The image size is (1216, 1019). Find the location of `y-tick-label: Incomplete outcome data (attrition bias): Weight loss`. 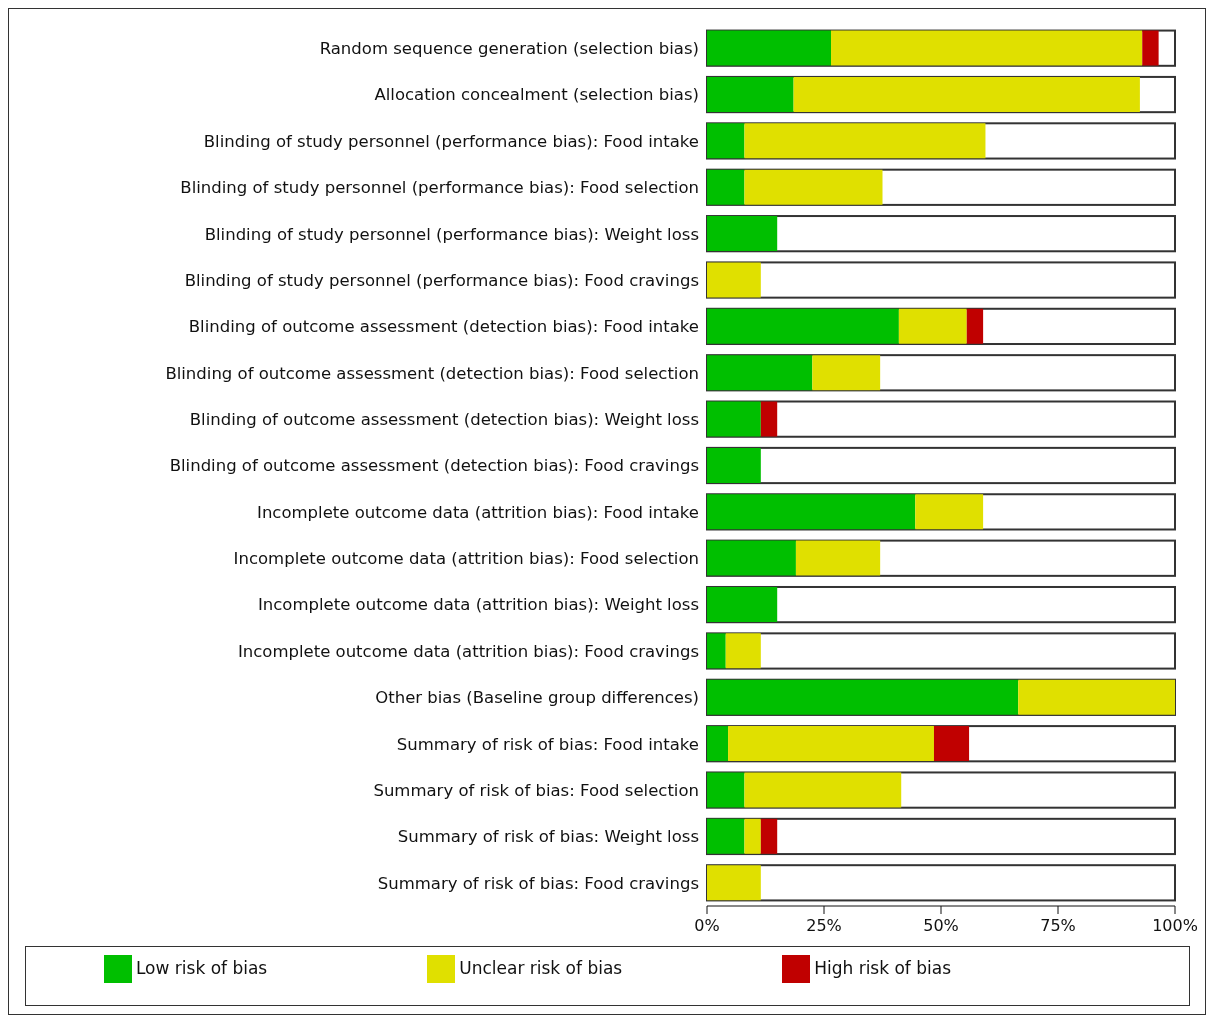

y-tick-label: Incomplete outcome data (attrition bias): Weight loss is located at coordinates (478, 605).